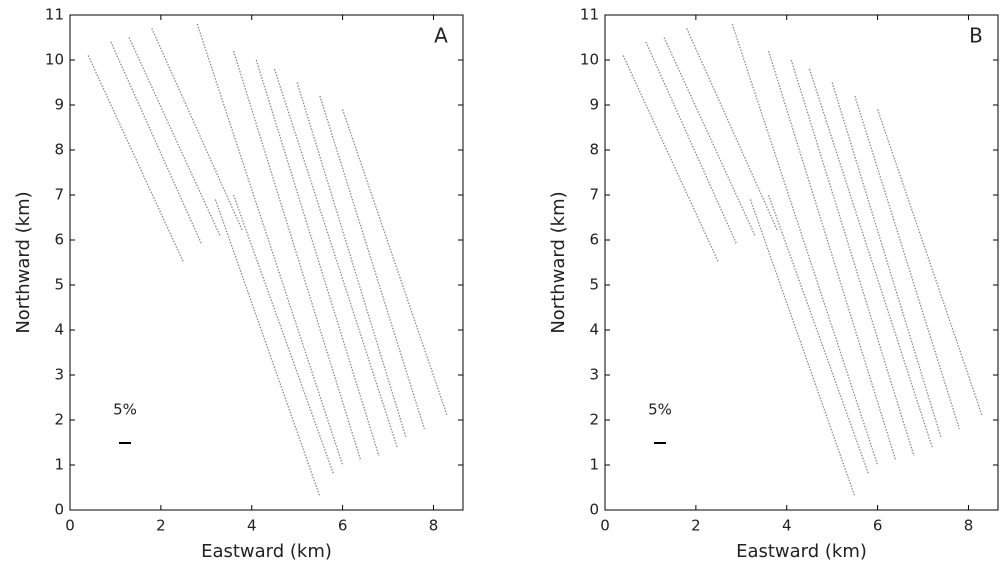 The image size is (1008, 571). What do you see at coordinates (441, 36) in the screenshot?
I see `panel-label: A` at bounding box center [441, 36].